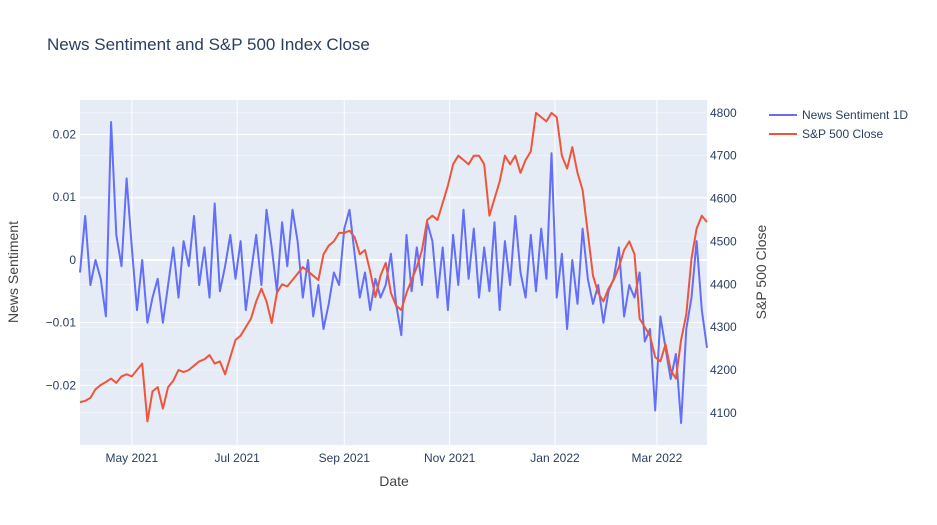 This screenshot has height=525, width=937. Describe the element at coordinates (761, 271) in the screenshot. I see `right-axis-label: S&P 500 Close` at that location.